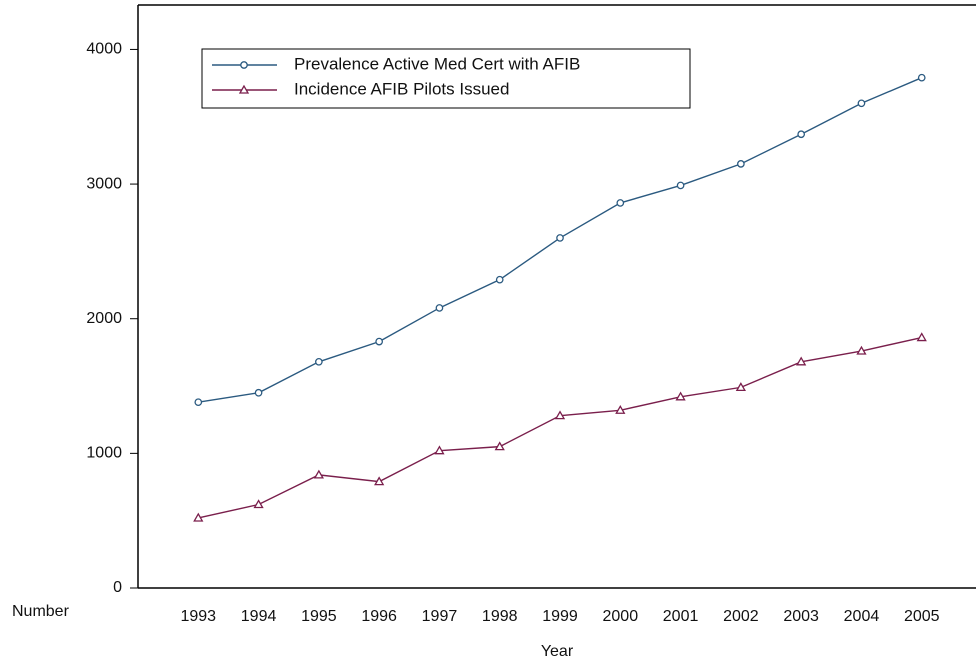 The height and width of the screenshot is (665, 976). What do you see at coordinates (401, 88) in the screenshot?
I see `legend-label: Incidence AFIB Pilots Issued` at bounding box center [401, 88].